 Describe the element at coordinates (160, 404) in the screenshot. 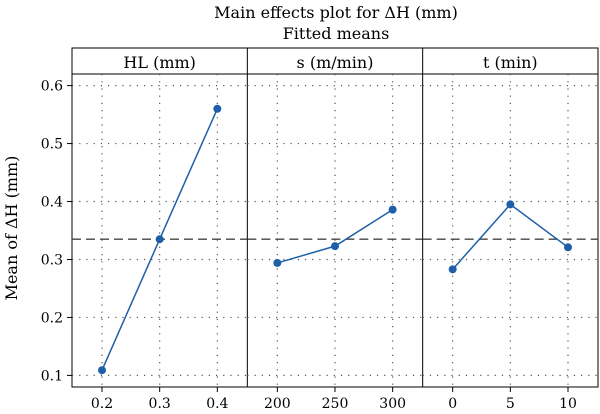

I see `x-tick-label: 0.3` at that location.